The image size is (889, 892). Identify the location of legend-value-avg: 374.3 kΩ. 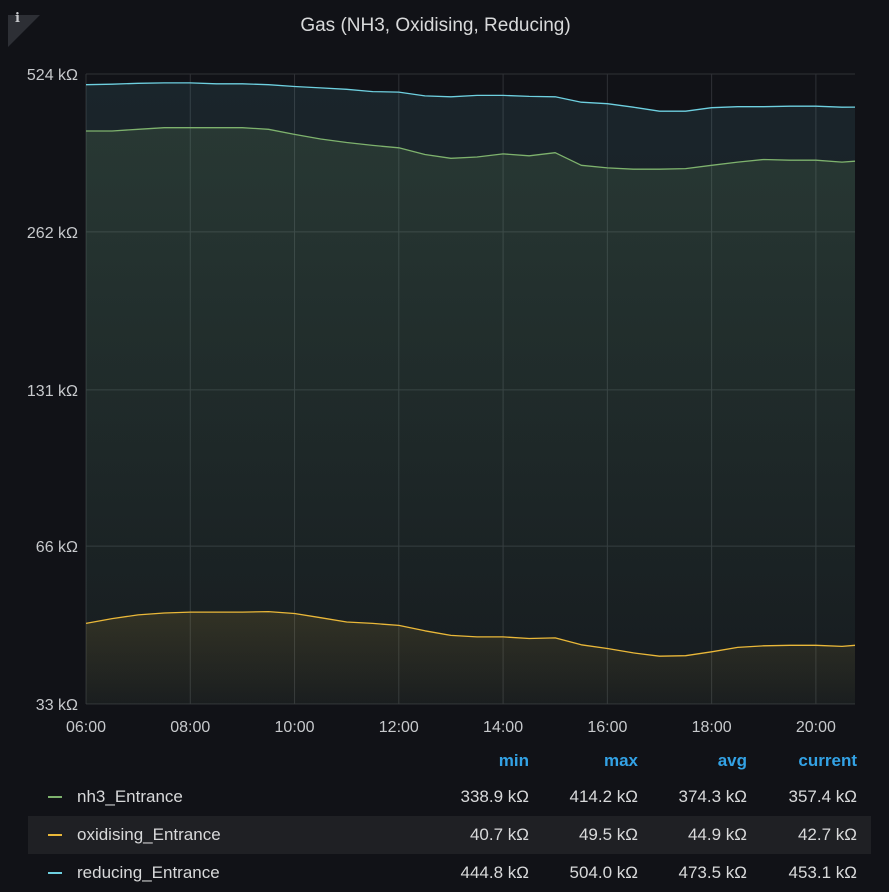
(712, 796).